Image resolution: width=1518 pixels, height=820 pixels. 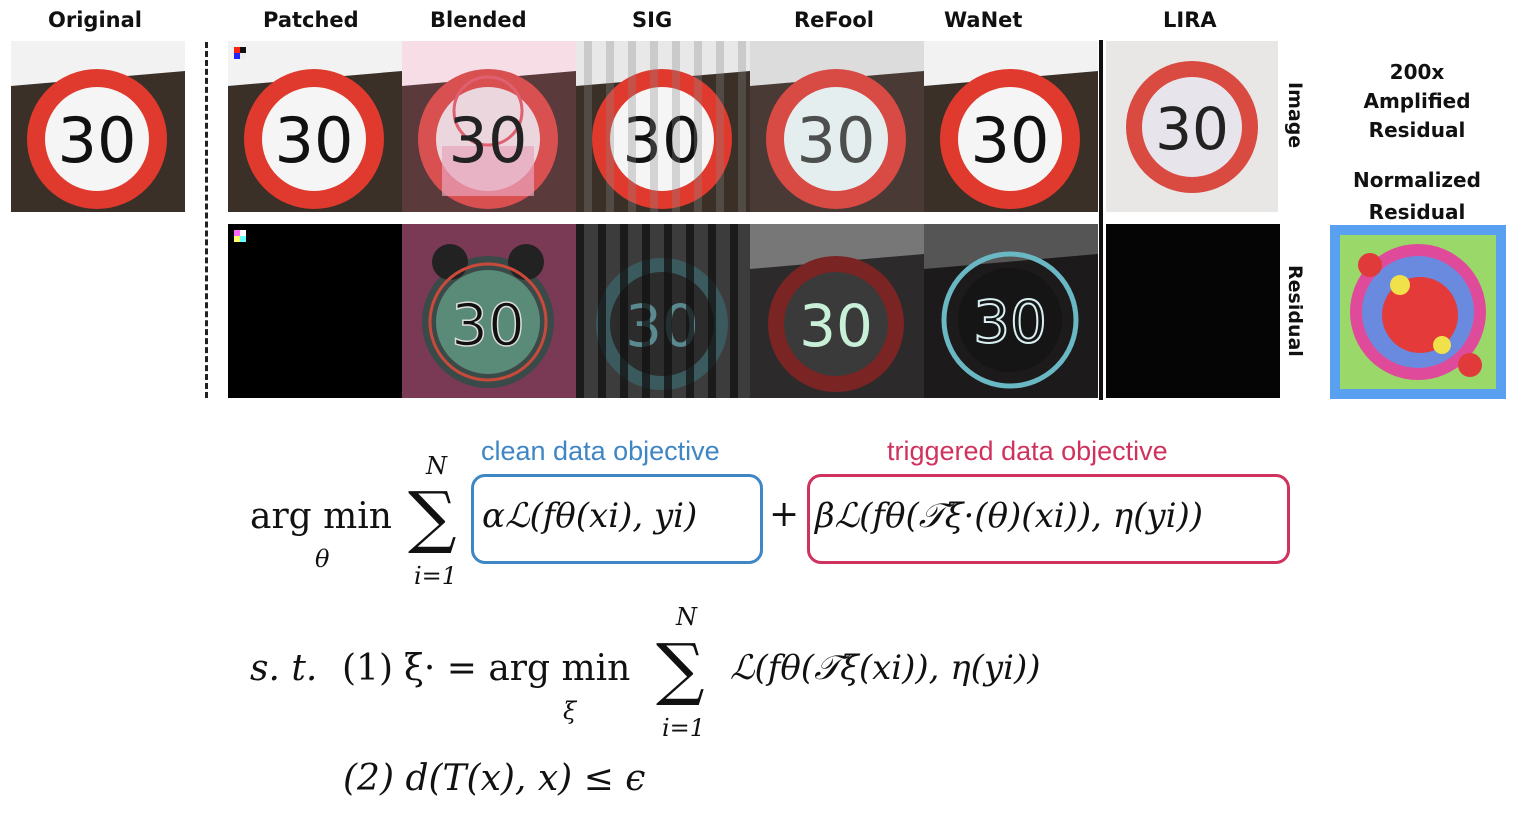 I want to click on st-label: s. t., so click(x=284, y=668).